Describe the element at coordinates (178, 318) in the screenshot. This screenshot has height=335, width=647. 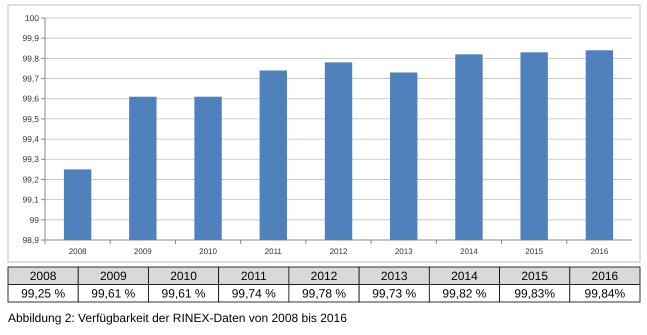
I see `text: Abbildung 2: Verfügbarkeit der RINEX-Daten von 2008 bis 2016` at that location.